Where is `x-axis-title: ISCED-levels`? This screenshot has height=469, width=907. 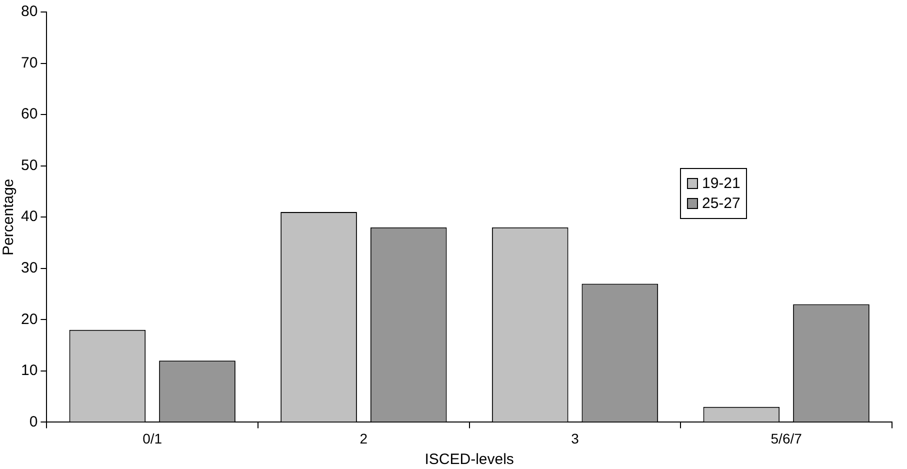 x-axis-title: ISCED-levels is located at coordinates (469, 459).